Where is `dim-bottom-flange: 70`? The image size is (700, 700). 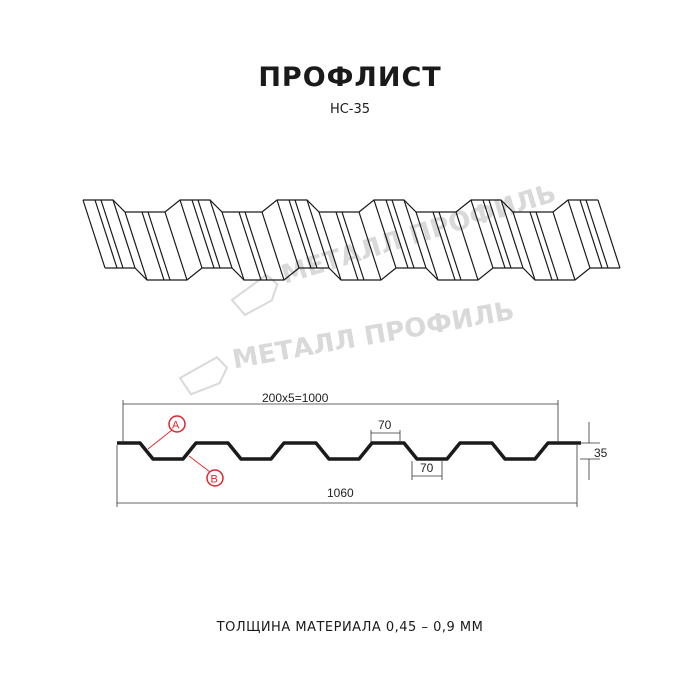 dim-bottom-flange: 70 is located at coordinates (427, 468).